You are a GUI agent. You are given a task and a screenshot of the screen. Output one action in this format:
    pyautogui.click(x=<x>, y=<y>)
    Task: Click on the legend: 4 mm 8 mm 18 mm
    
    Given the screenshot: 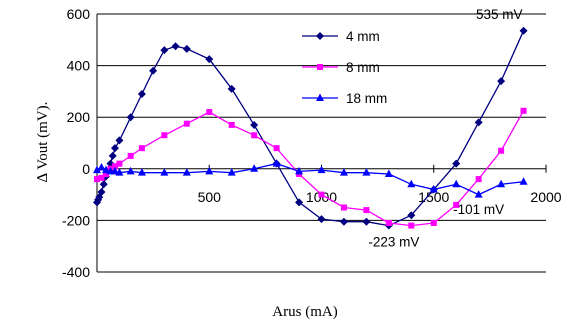 What is the action you would take?
    pyautogui.click(x=344, y=67)
    